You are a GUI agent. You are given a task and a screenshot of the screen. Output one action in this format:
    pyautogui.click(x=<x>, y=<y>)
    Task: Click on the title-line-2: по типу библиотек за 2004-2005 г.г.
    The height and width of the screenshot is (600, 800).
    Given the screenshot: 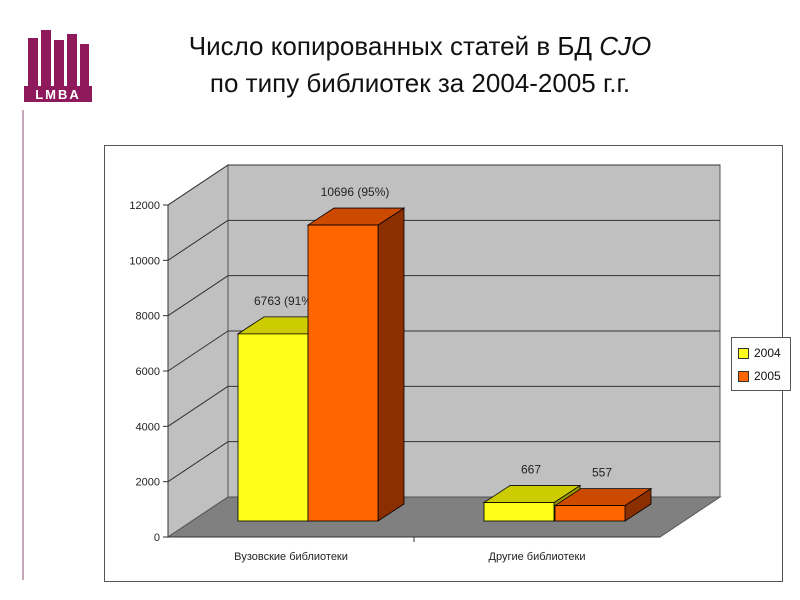 What is the action you would take?
    pyautogui.click(x=420, y=83)
    